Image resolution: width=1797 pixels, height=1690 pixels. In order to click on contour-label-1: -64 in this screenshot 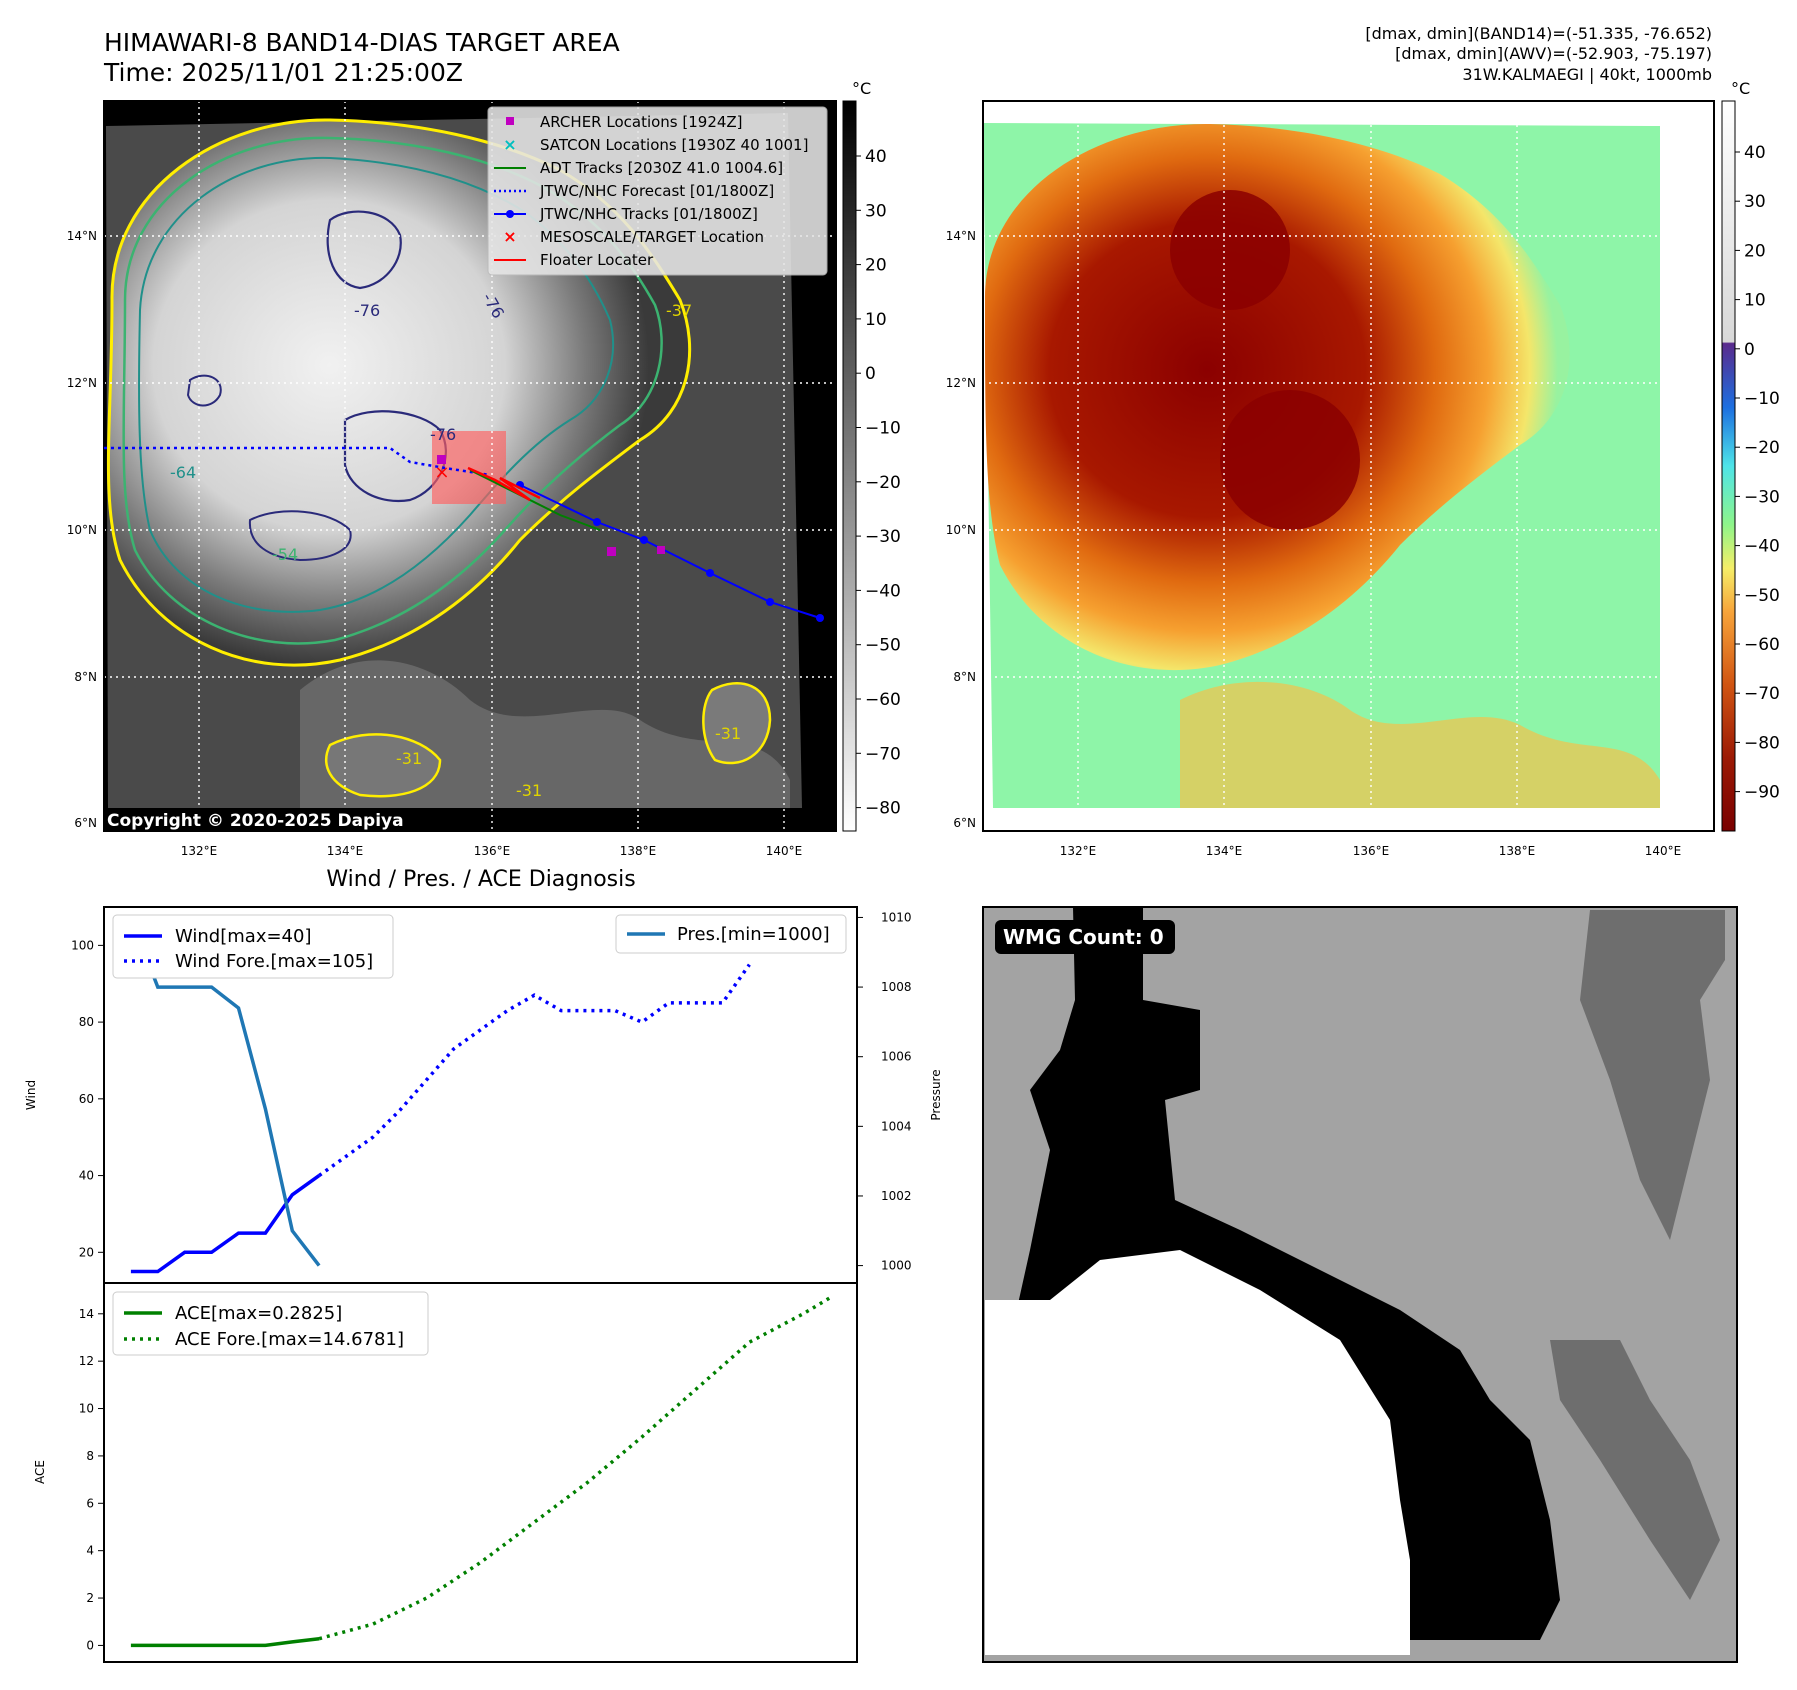, I will do `click(183, 472)`.